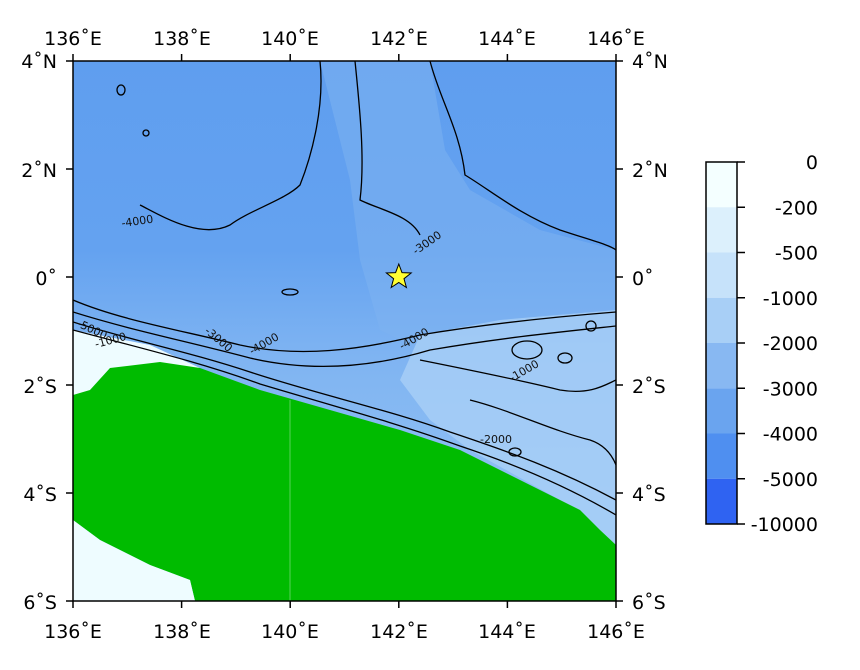 This screenshot has height=670, width=860. What do you see at coordinates (496, 439) in the screenshot?
I see `contour-label: -2000` at bounding box center [496, 439].